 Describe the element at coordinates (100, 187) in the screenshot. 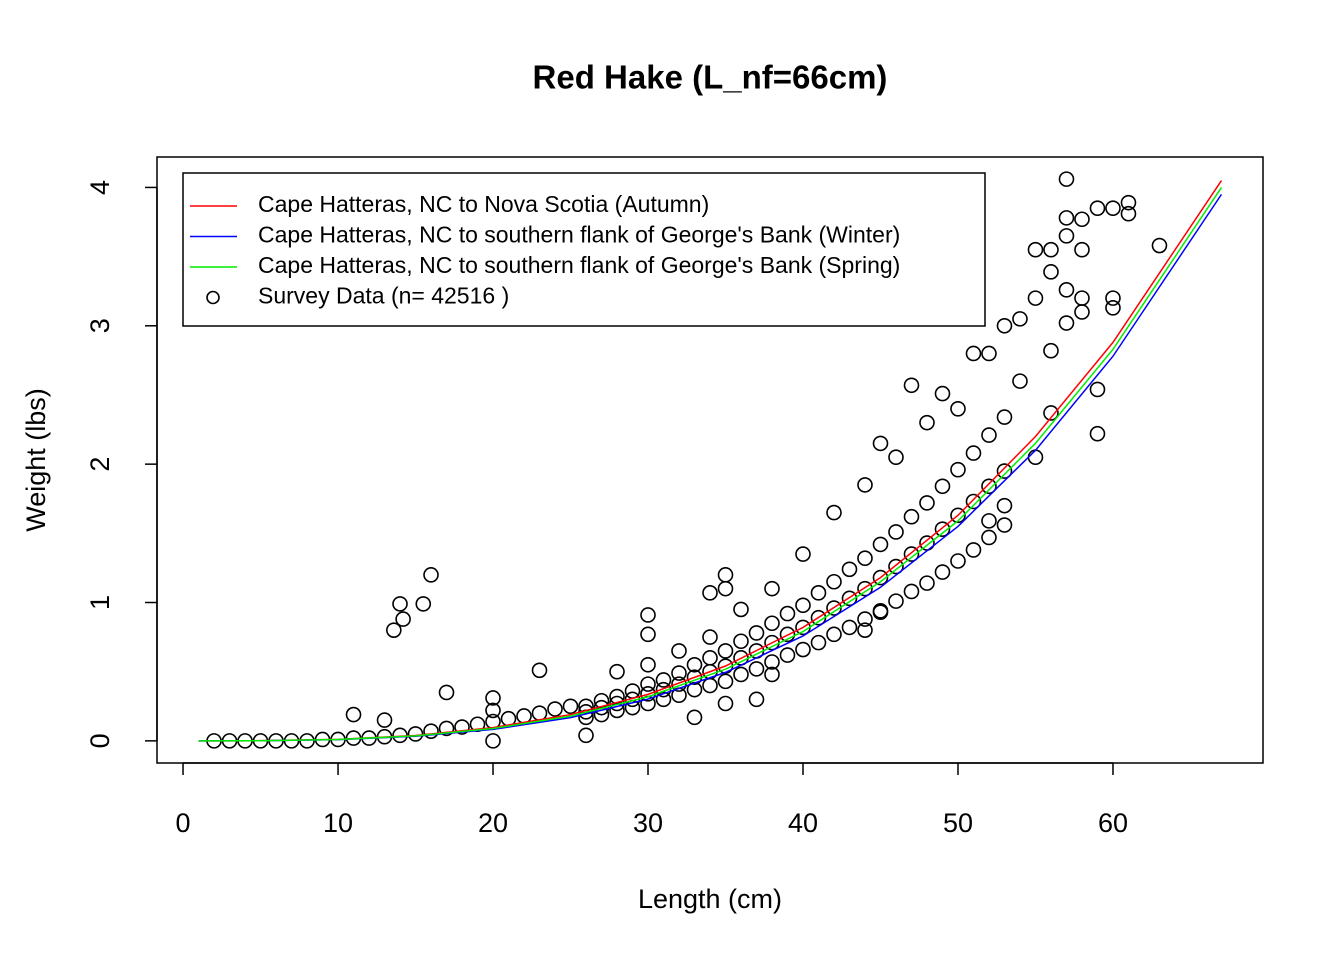

I see `y-tick-label: 4` at that location.